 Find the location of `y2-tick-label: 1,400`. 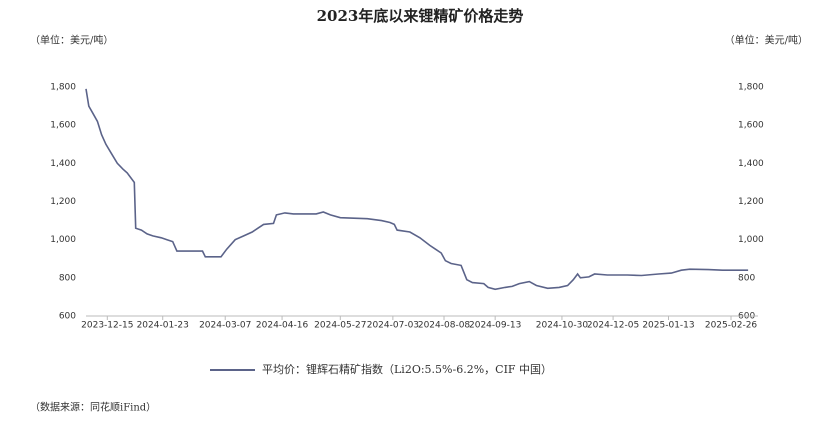

y2-tick-label: 1,400 is located at coordinates (751, 164).